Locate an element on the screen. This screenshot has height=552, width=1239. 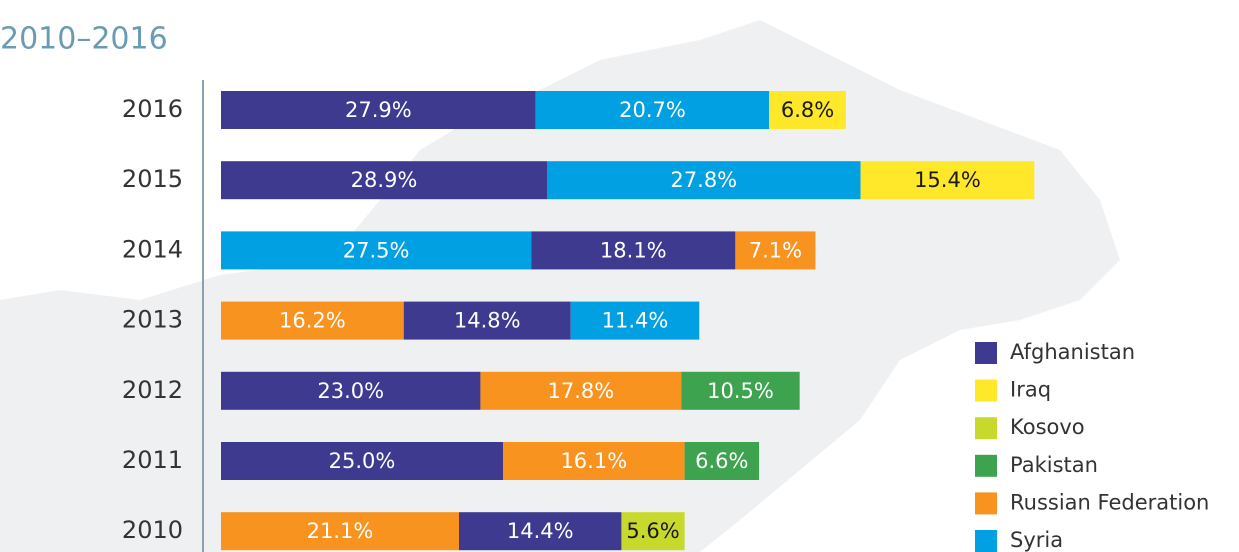
data-label: 28.9% is located at coordinates (384, 180).